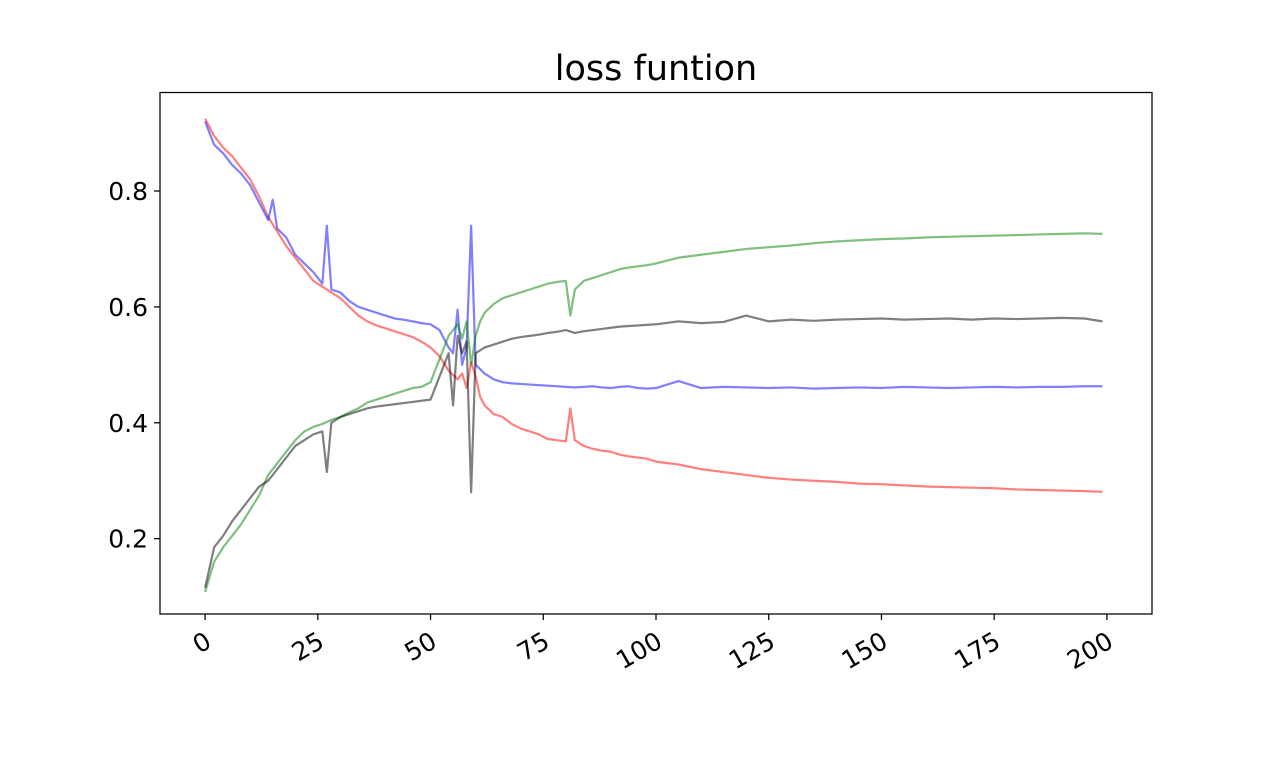  What do you see at coordinates (202, 642) in the screenshot?
I see `x-tick-label: 0` at bounding box center [202, 642].